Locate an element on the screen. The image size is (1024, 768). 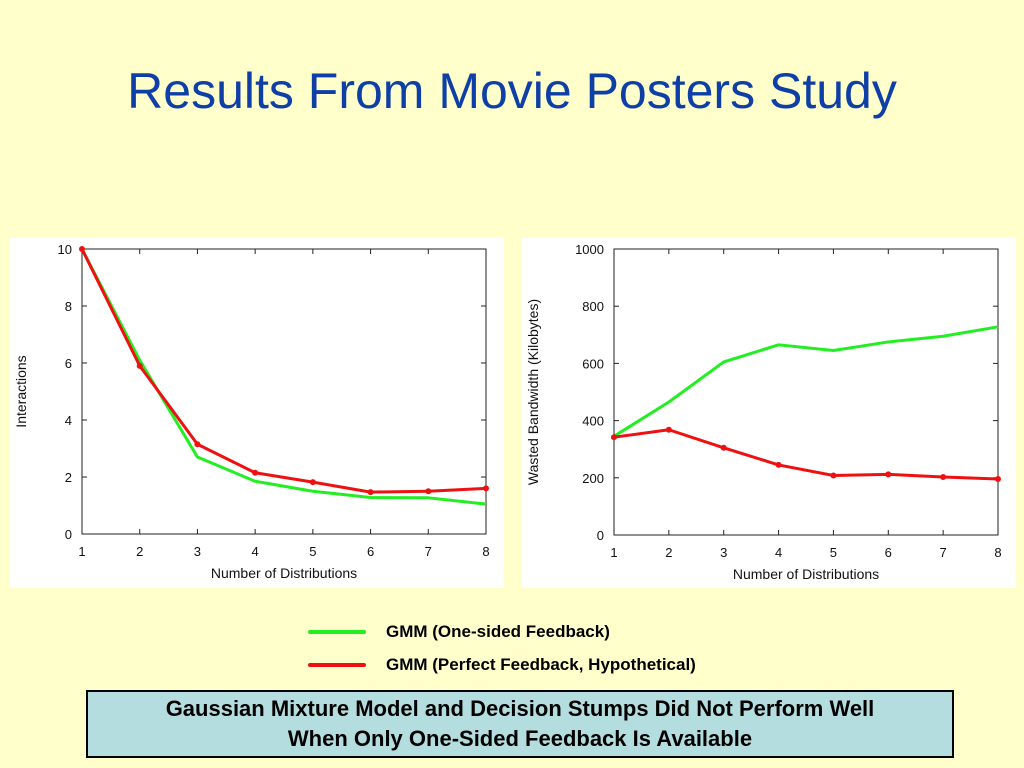
chart0-y-axis-label: Interactions is located at coordinates (21, 391).